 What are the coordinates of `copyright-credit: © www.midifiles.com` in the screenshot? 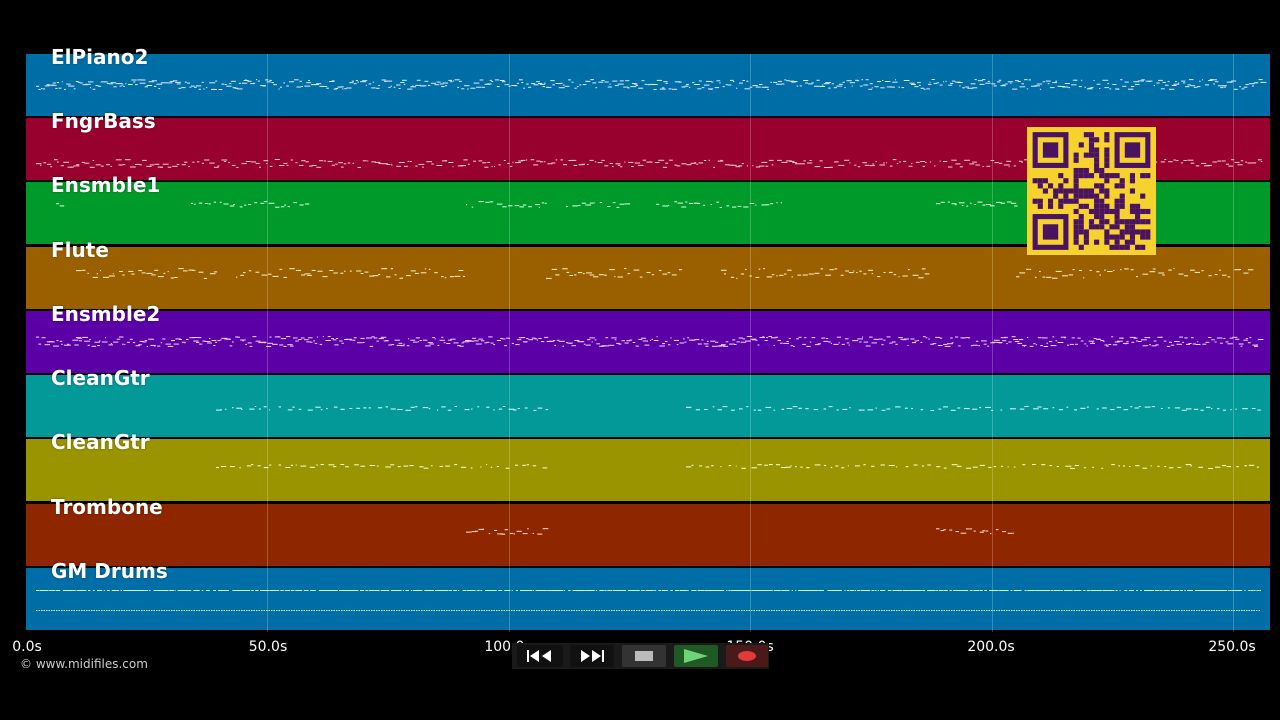 It's located at (84, 664).